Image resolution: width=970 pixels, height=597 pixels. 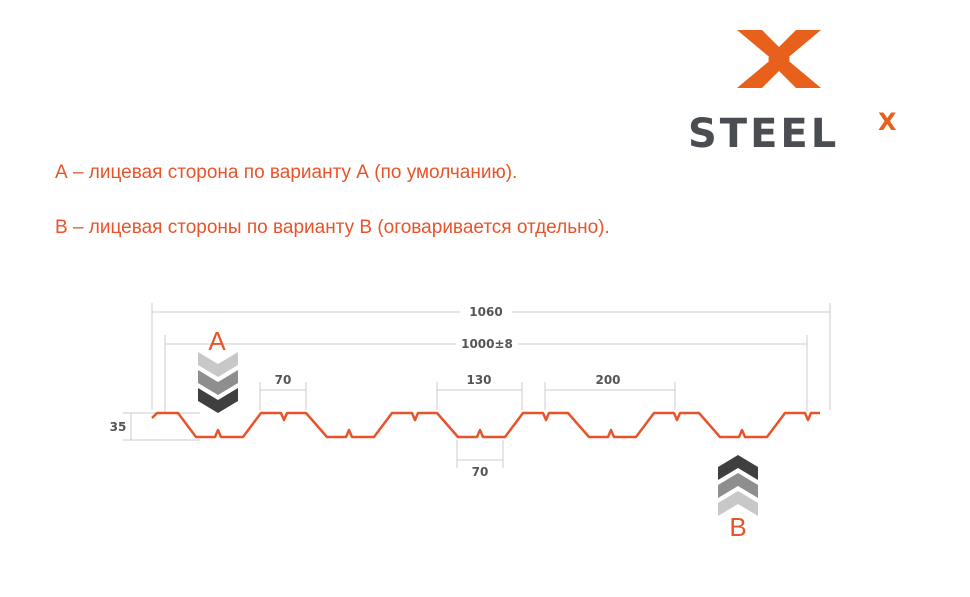 I want to click on dim-1000: 1000±8, so click(x=487, y=344).